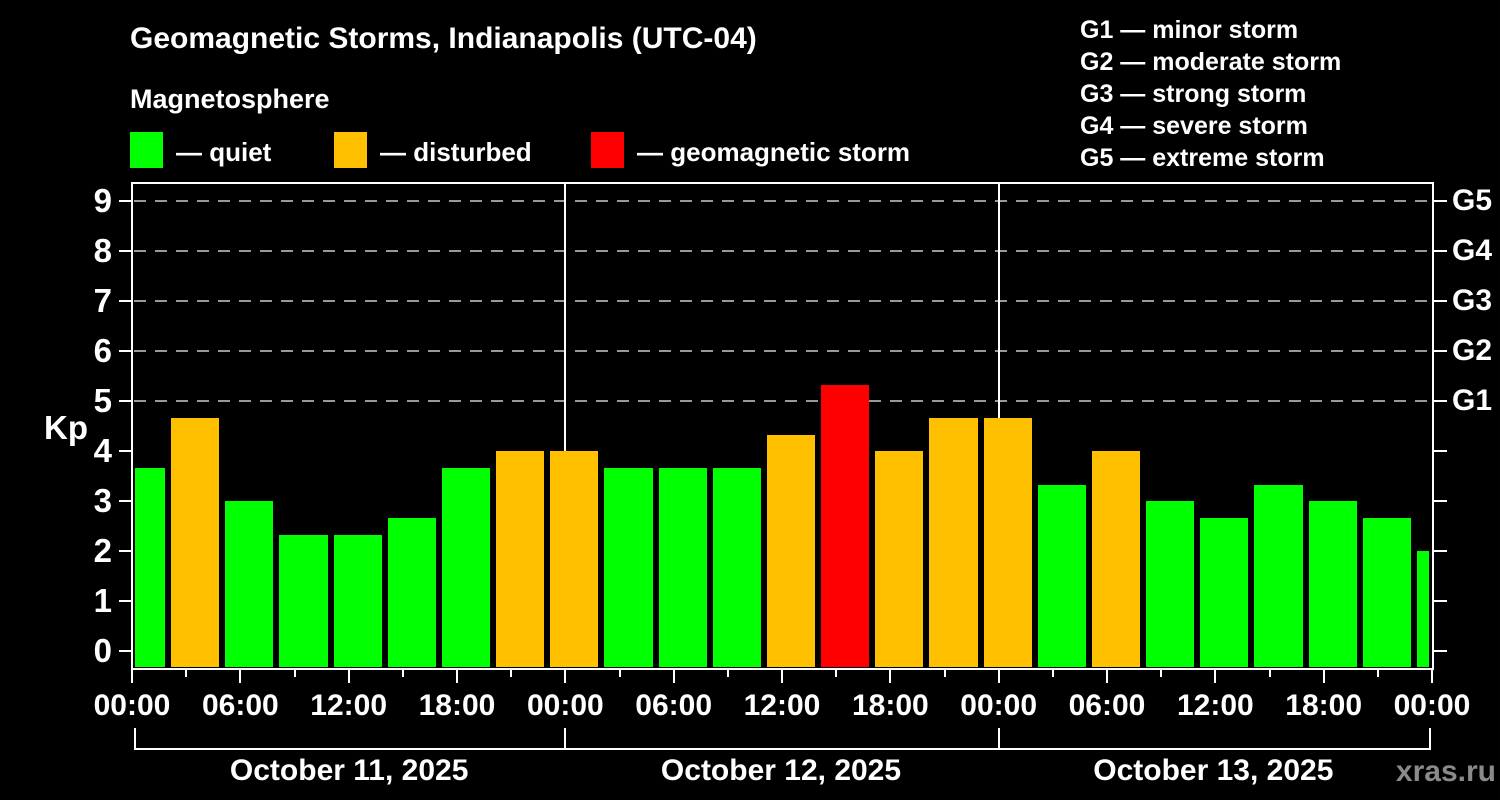 Image resolution: width=1500 pixels, height=800 pixels. Describe the element at coordinates (1193, 94) in the screenshot. I see `g-legend-g3: G3 — strong storm` at that location.